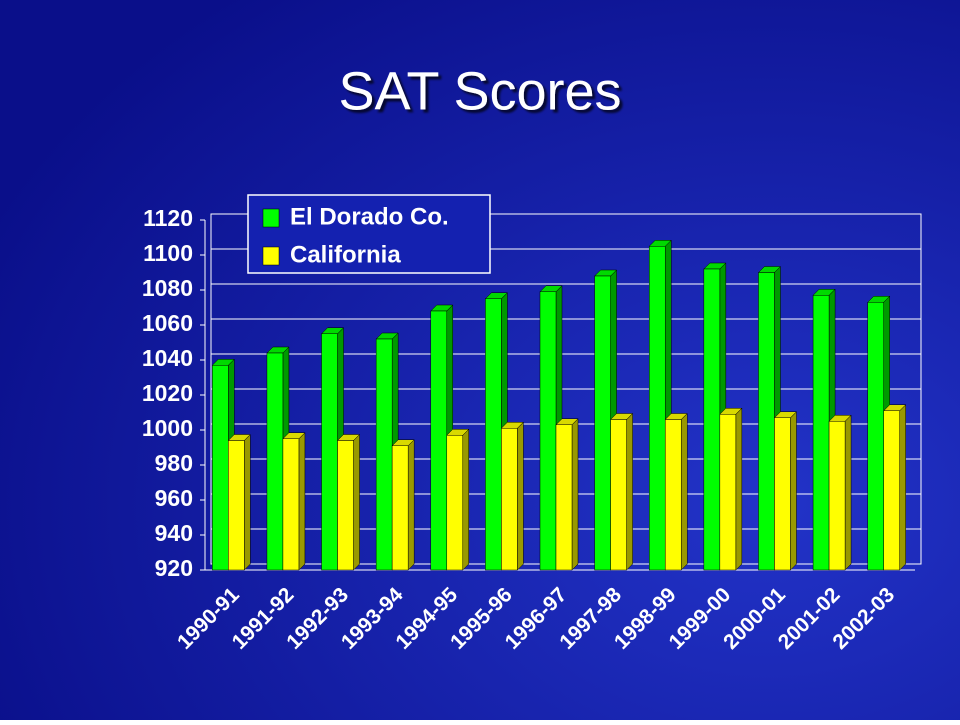 This screenshot has height=725, width=960. What do you see at coordinates (167, 288) in the screenshot?
I see `y-tick-label: 1080` at bounding box center [167, 288].